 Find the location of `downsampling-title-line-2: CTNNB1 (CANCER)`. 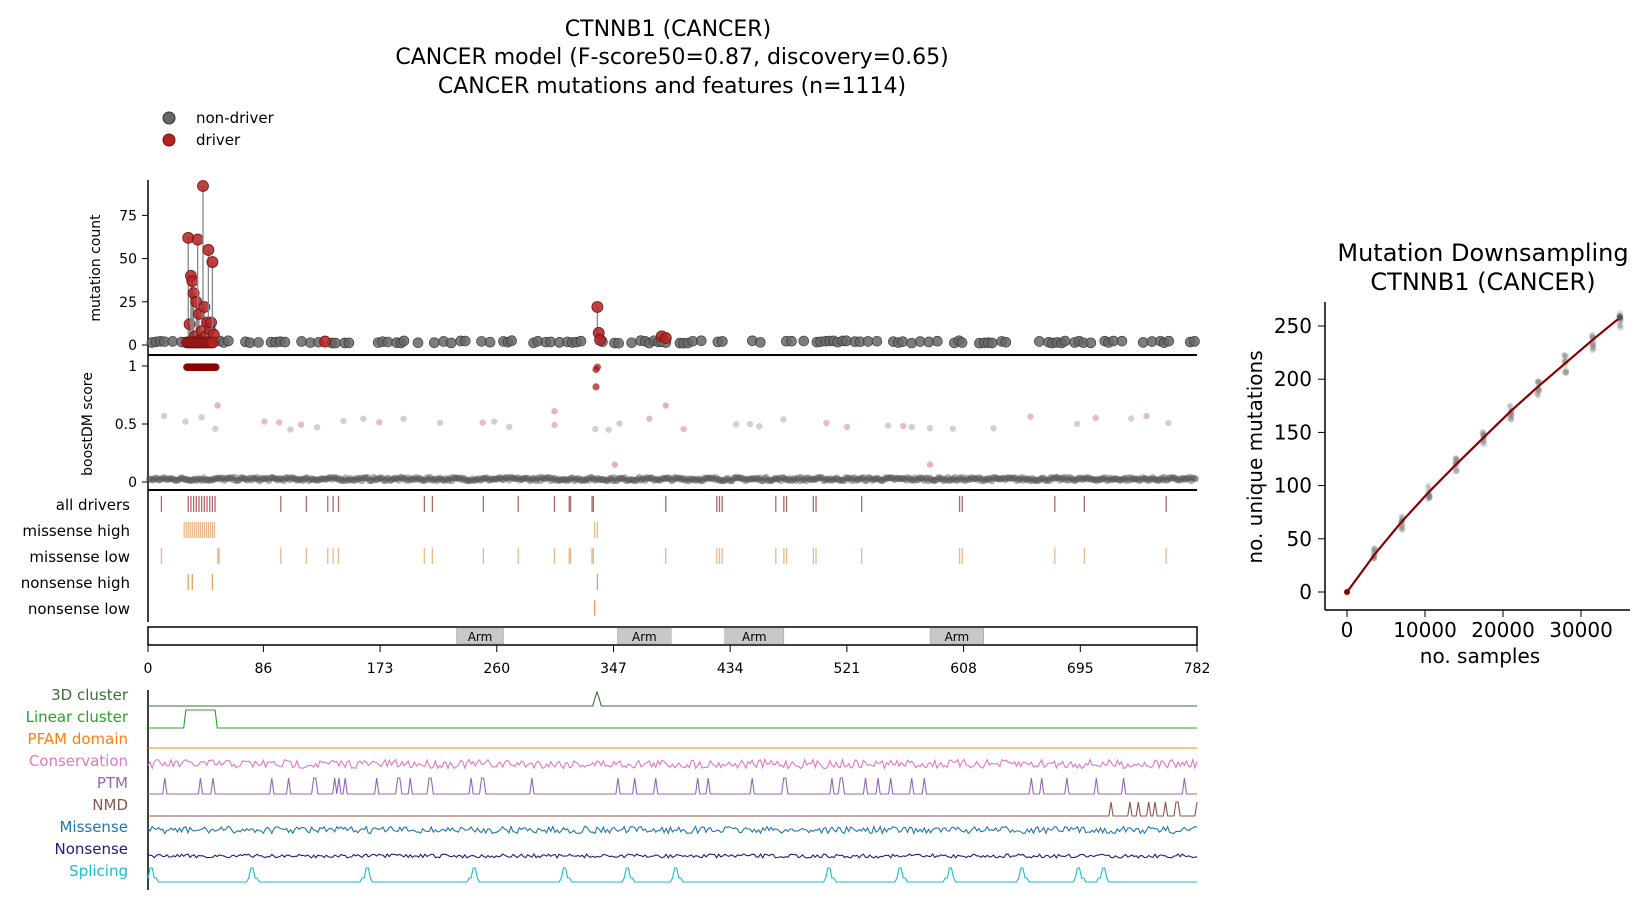

downsampling-title-line-2: CTNNB1 (CANCER) is located at coordinates (1482, 282).